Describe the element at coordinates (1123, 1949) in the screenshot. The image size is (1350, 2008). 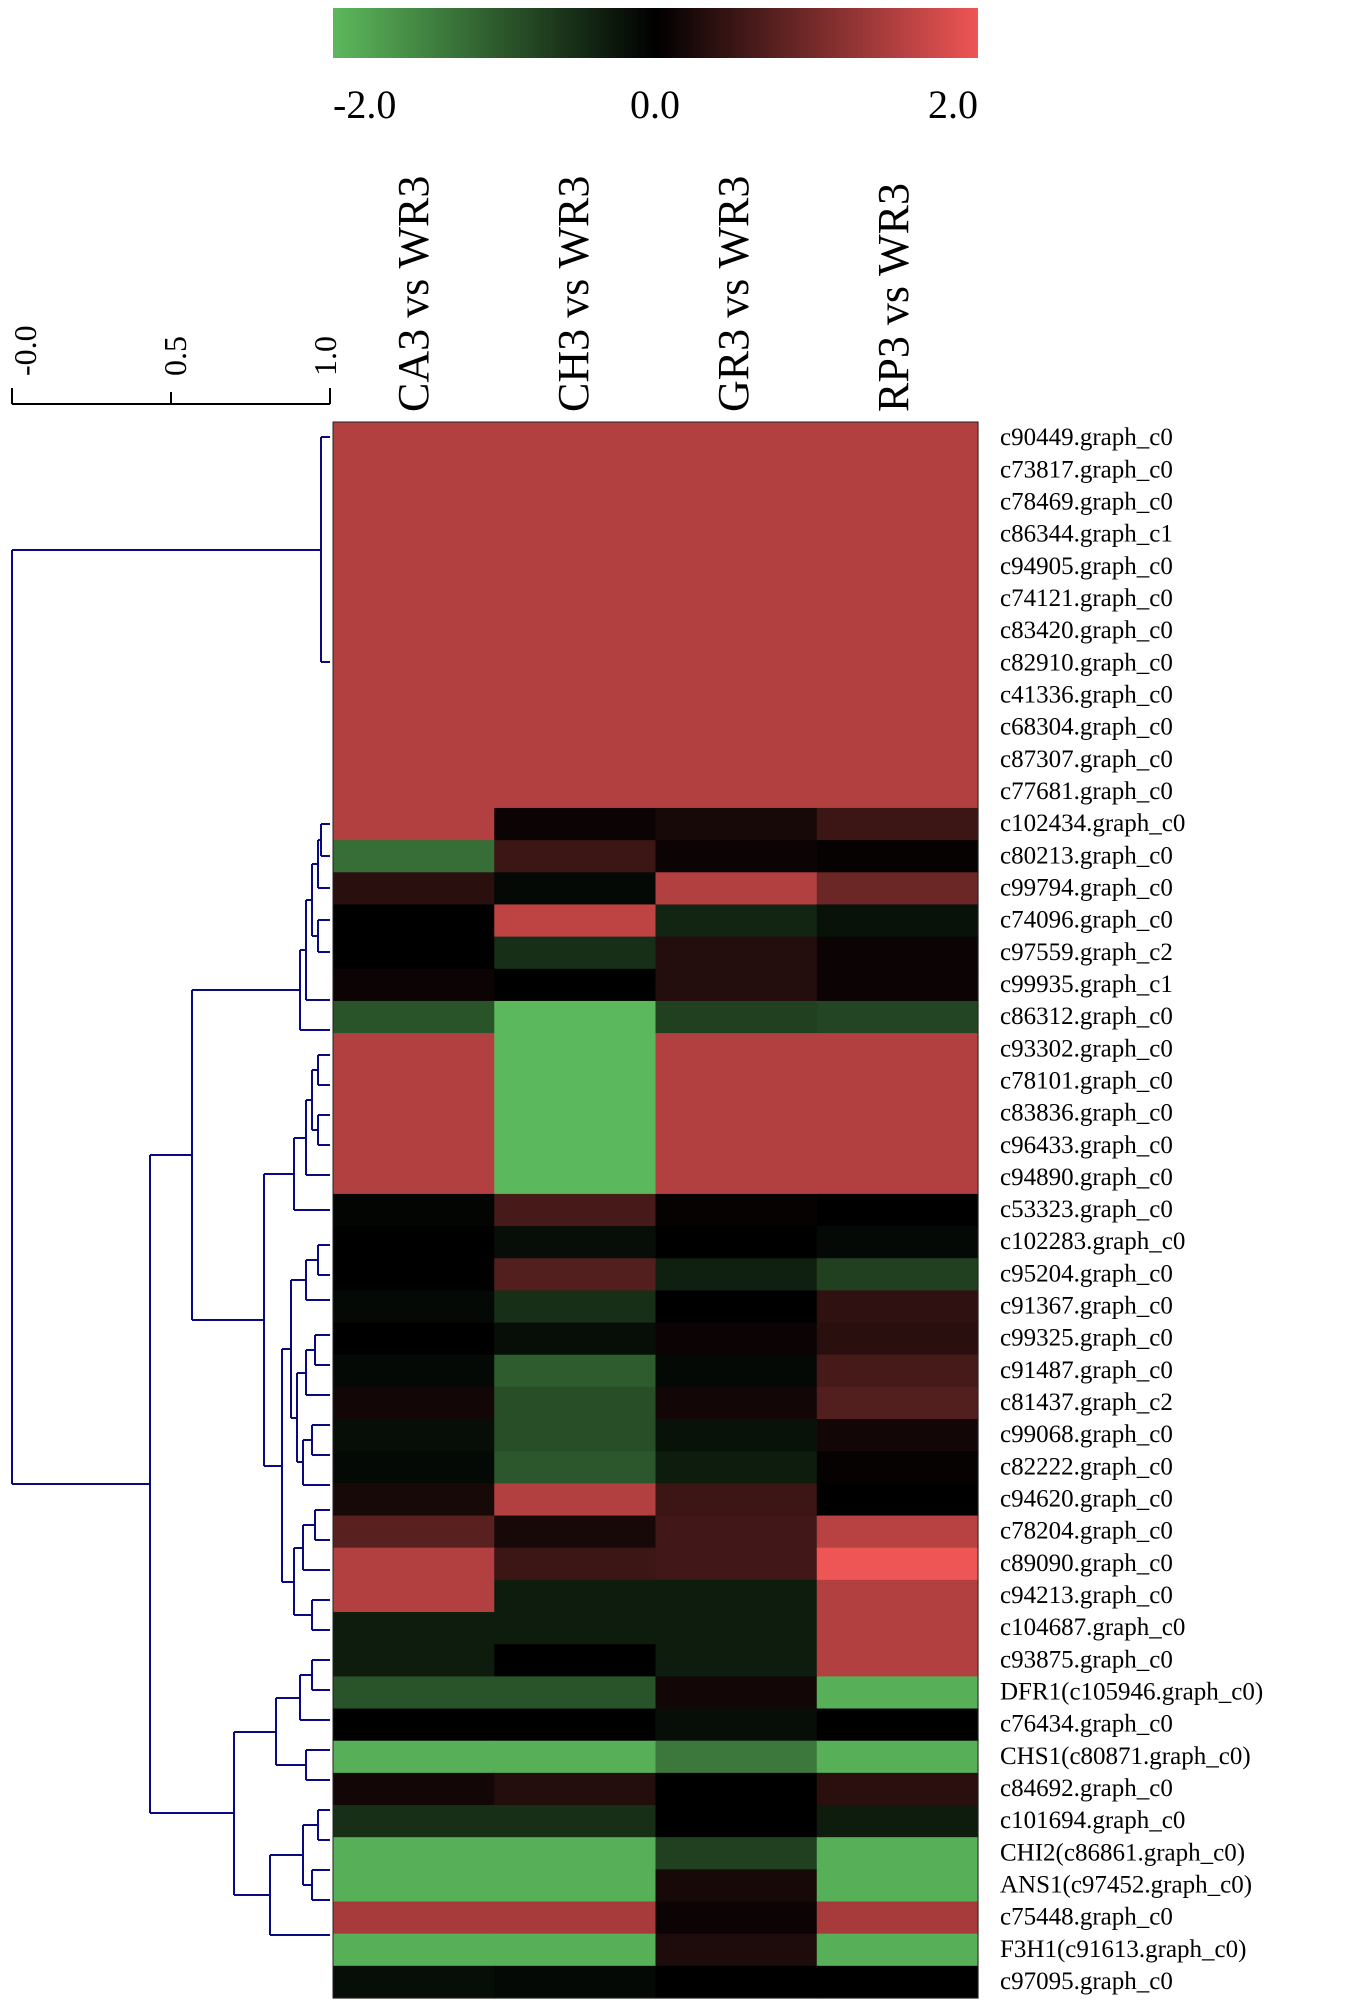
I see `row-label: F3H1(c91613.graph_c0)` at that location.